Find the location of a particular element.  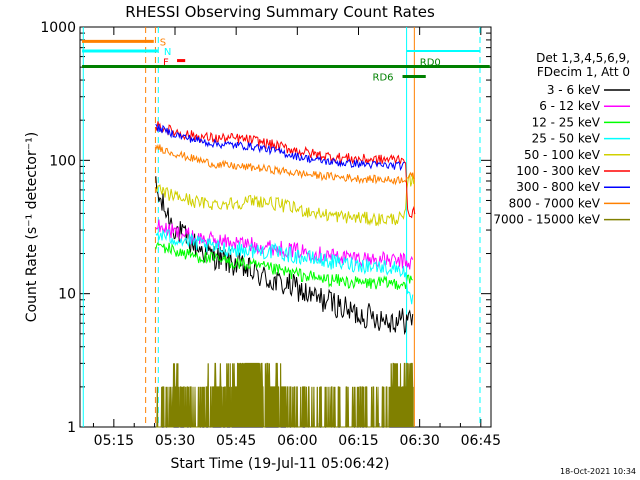

legend-label: 3 - 6 keV is located at coordinates (574, 90).